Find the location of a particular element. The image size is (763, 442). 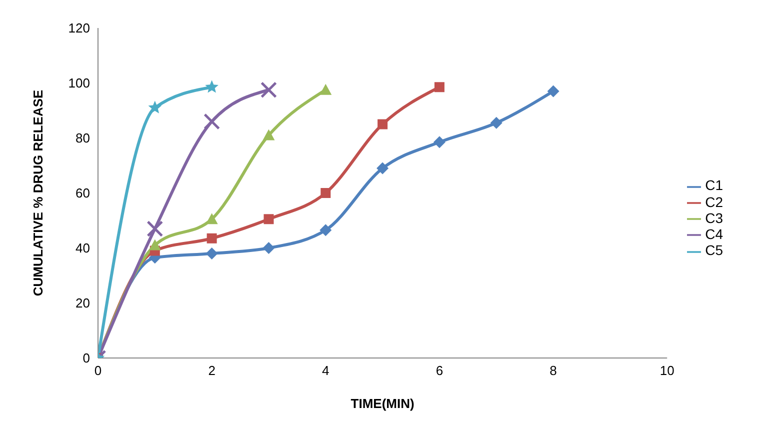

y-tick-label: 0 is located at coordinates (86, 358).